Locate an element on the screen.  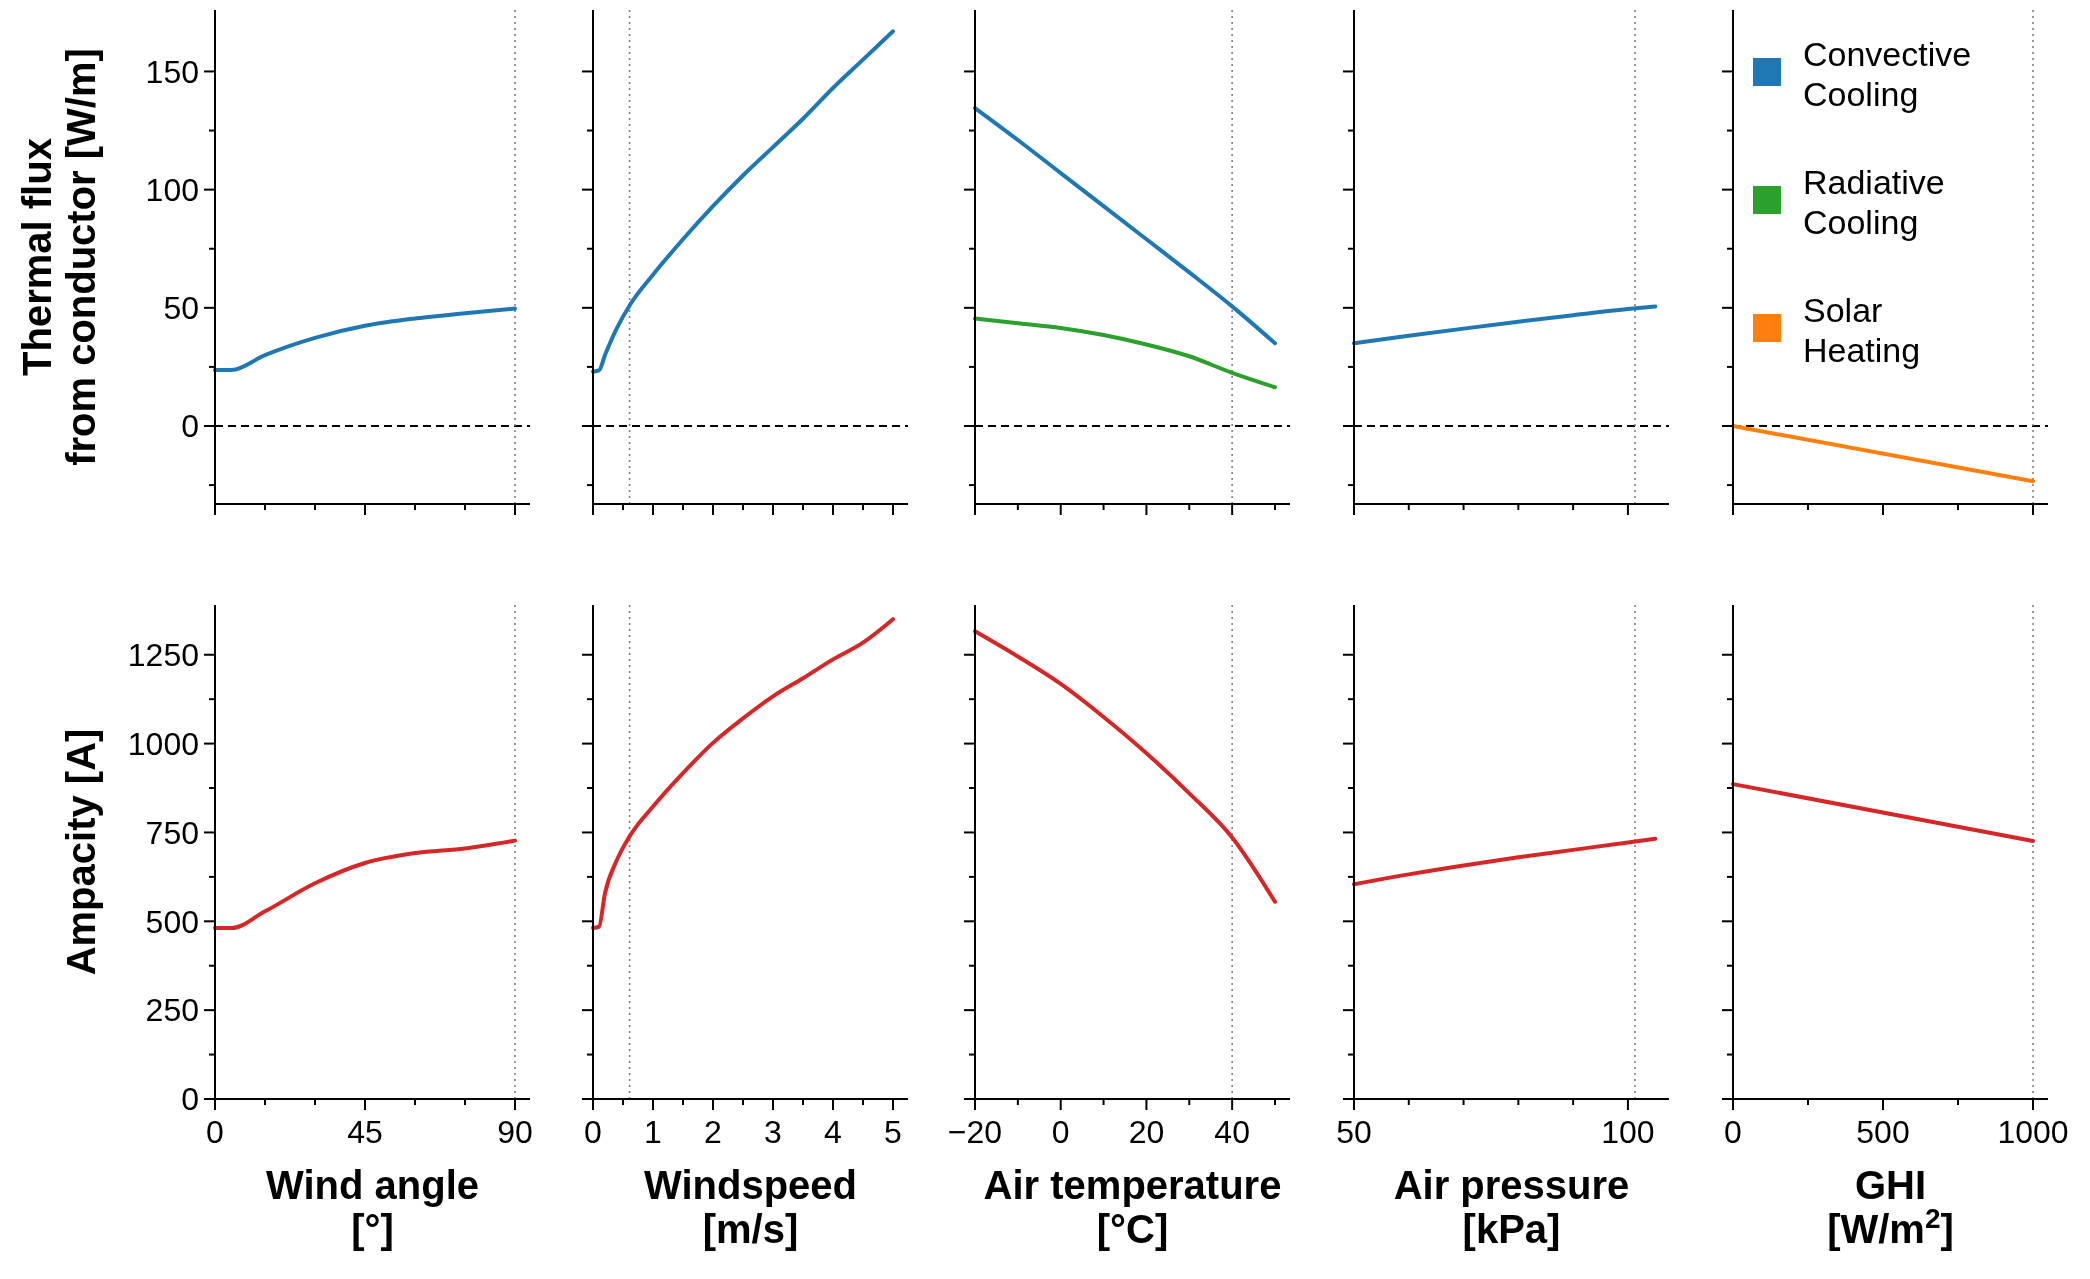
x-axis-title: Windspeed [m/s] is located at coordinates (750, 1207).